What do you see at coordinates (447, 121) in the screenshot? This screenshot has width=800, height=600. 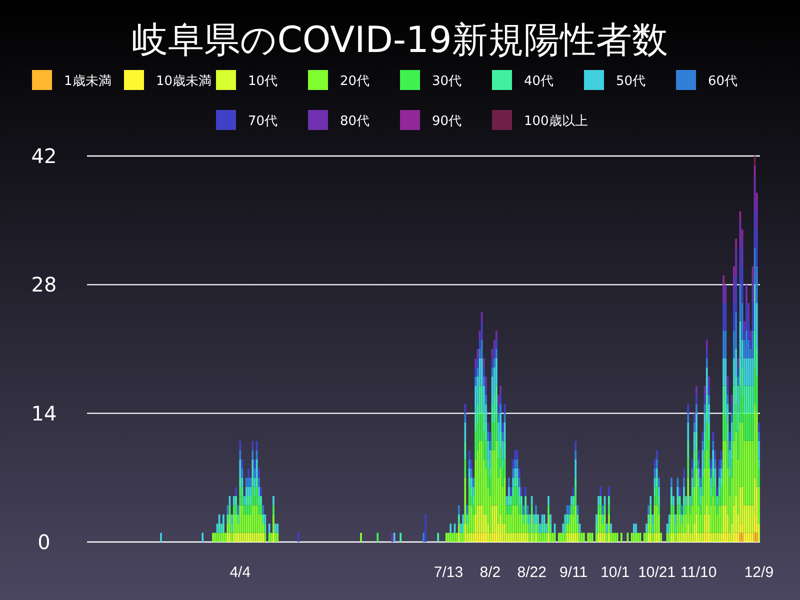 I see `legend-label: 90代` at bounding box center [447, 121].